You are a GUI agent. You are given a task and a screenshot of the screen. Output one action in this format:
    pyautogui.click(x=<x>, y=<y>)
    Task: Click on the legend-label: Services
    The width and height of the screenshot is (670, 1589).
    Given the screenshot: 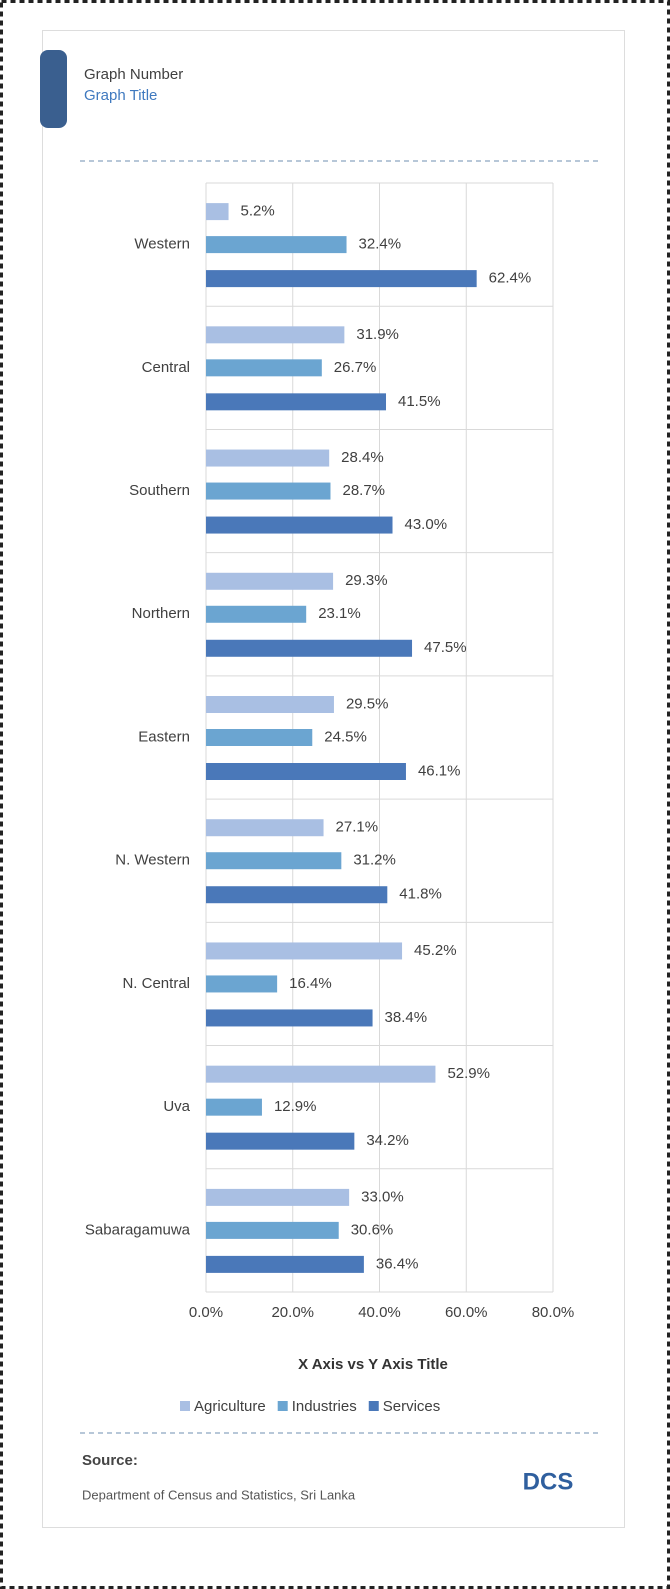 What is the action you would take?
    pyautogui.click(x=412, y=1406)
    